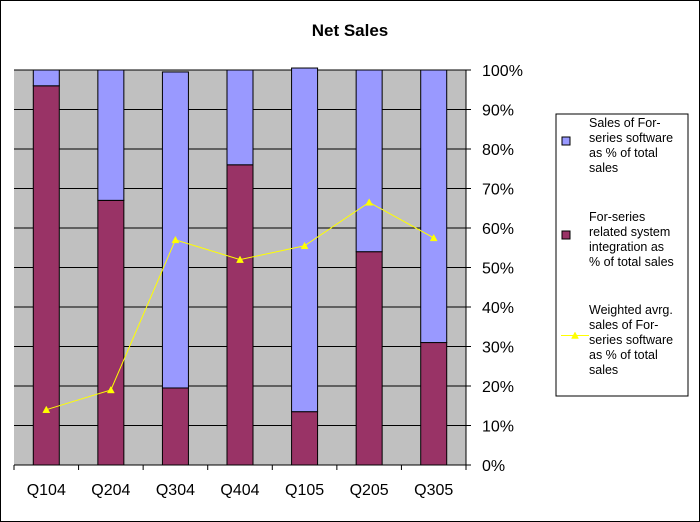 This screenshot has width=700, height=522. Describe the element at coordinates (498, 111) in the screenshot. I see `y-tick-label: 90%` at that location.